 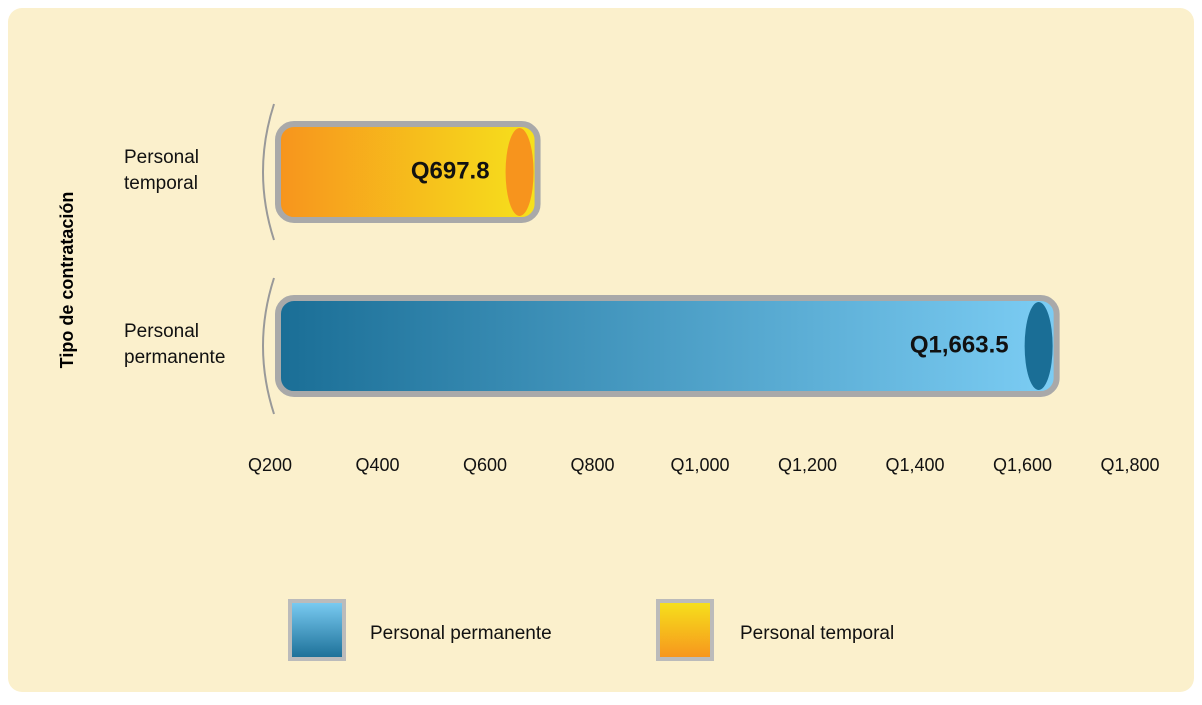 I want to click on data-label: Q697.8, so click(x=450, y=170).